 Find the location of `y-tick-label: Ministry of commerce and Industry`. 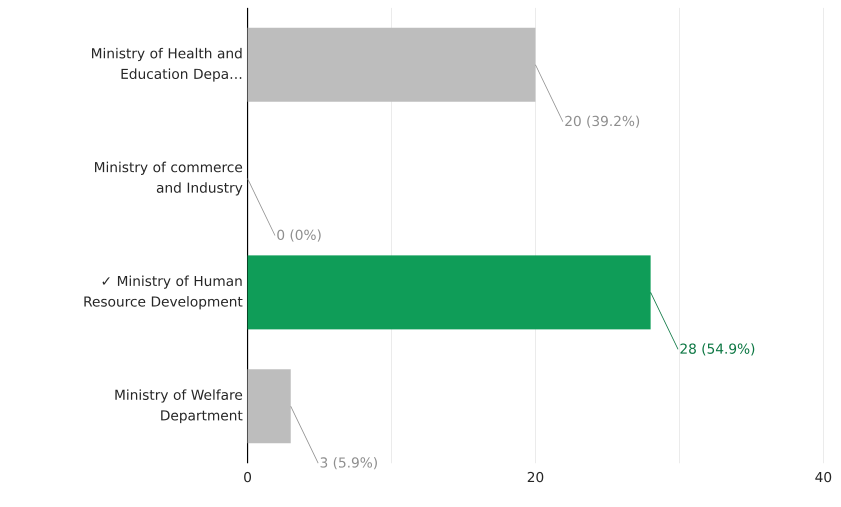

y-tick-label: Ministry of commerce and Industry is located at coordinates (168, 179).